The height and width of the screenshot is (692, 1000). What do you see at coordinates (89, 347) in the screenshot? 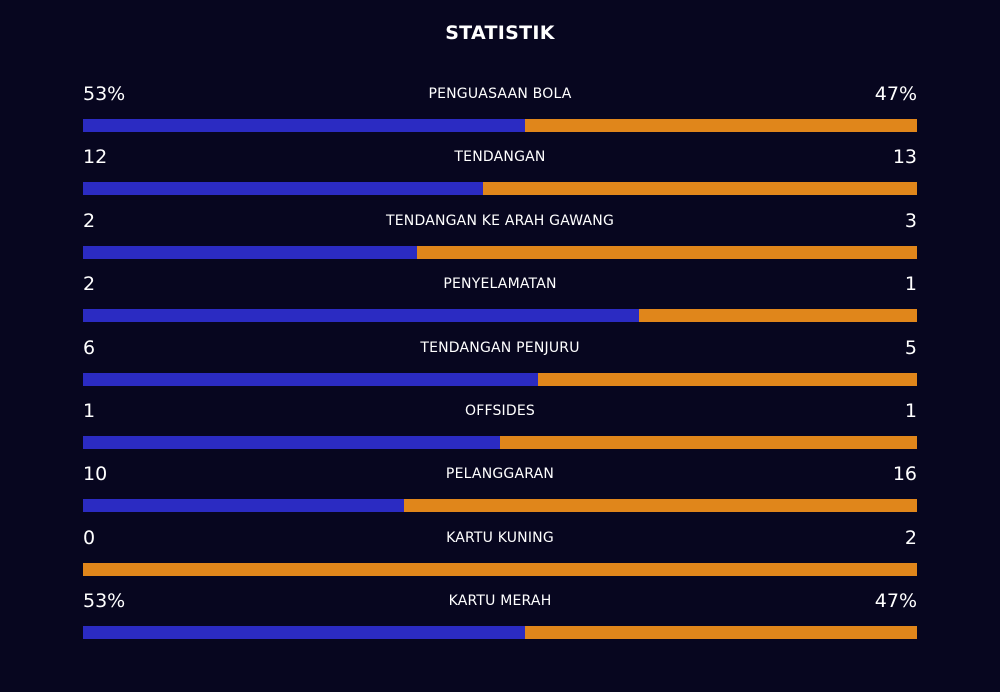
I see `home-value: 6` at bounding box center [89, 347].